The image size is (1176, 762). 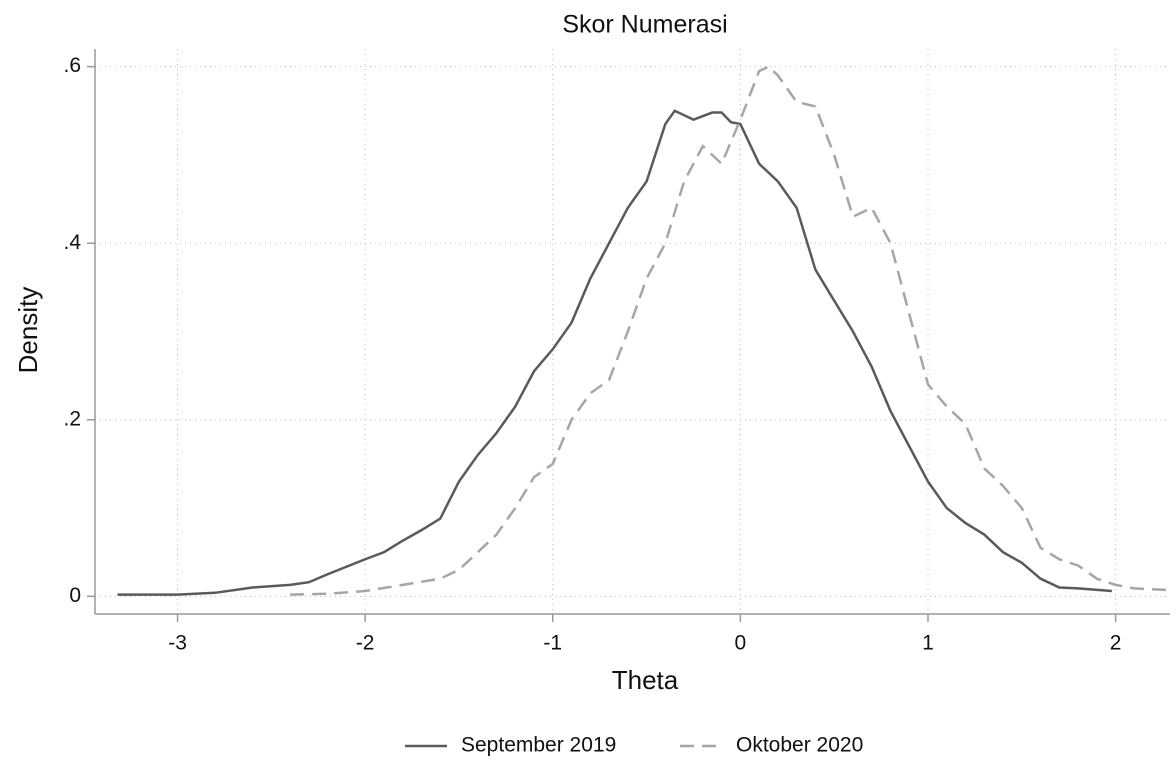 What do you see at coordinates (645, 680) in the screenshot?
I see `x-axis-label: Theta` at bounding box center [645, 680].